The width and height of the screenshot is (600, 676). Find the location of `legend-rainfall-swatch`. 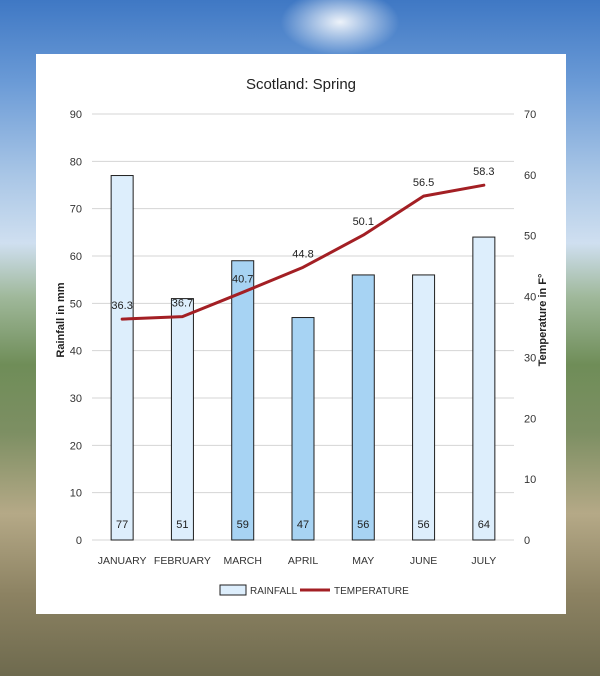

legend-rainfall-swatch is located at coordinates (233, 590).